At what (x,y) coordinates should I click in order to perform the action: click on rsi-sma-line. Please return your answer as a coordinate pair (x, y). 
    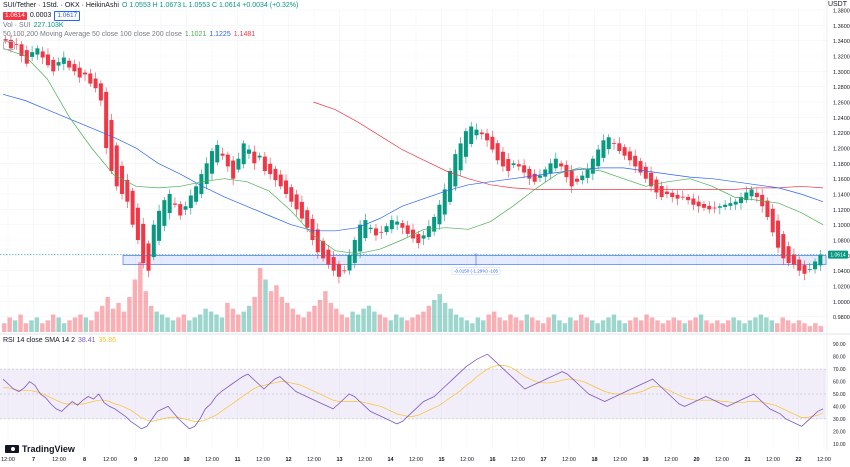
    Looking at the image, I should click on (413, 393).